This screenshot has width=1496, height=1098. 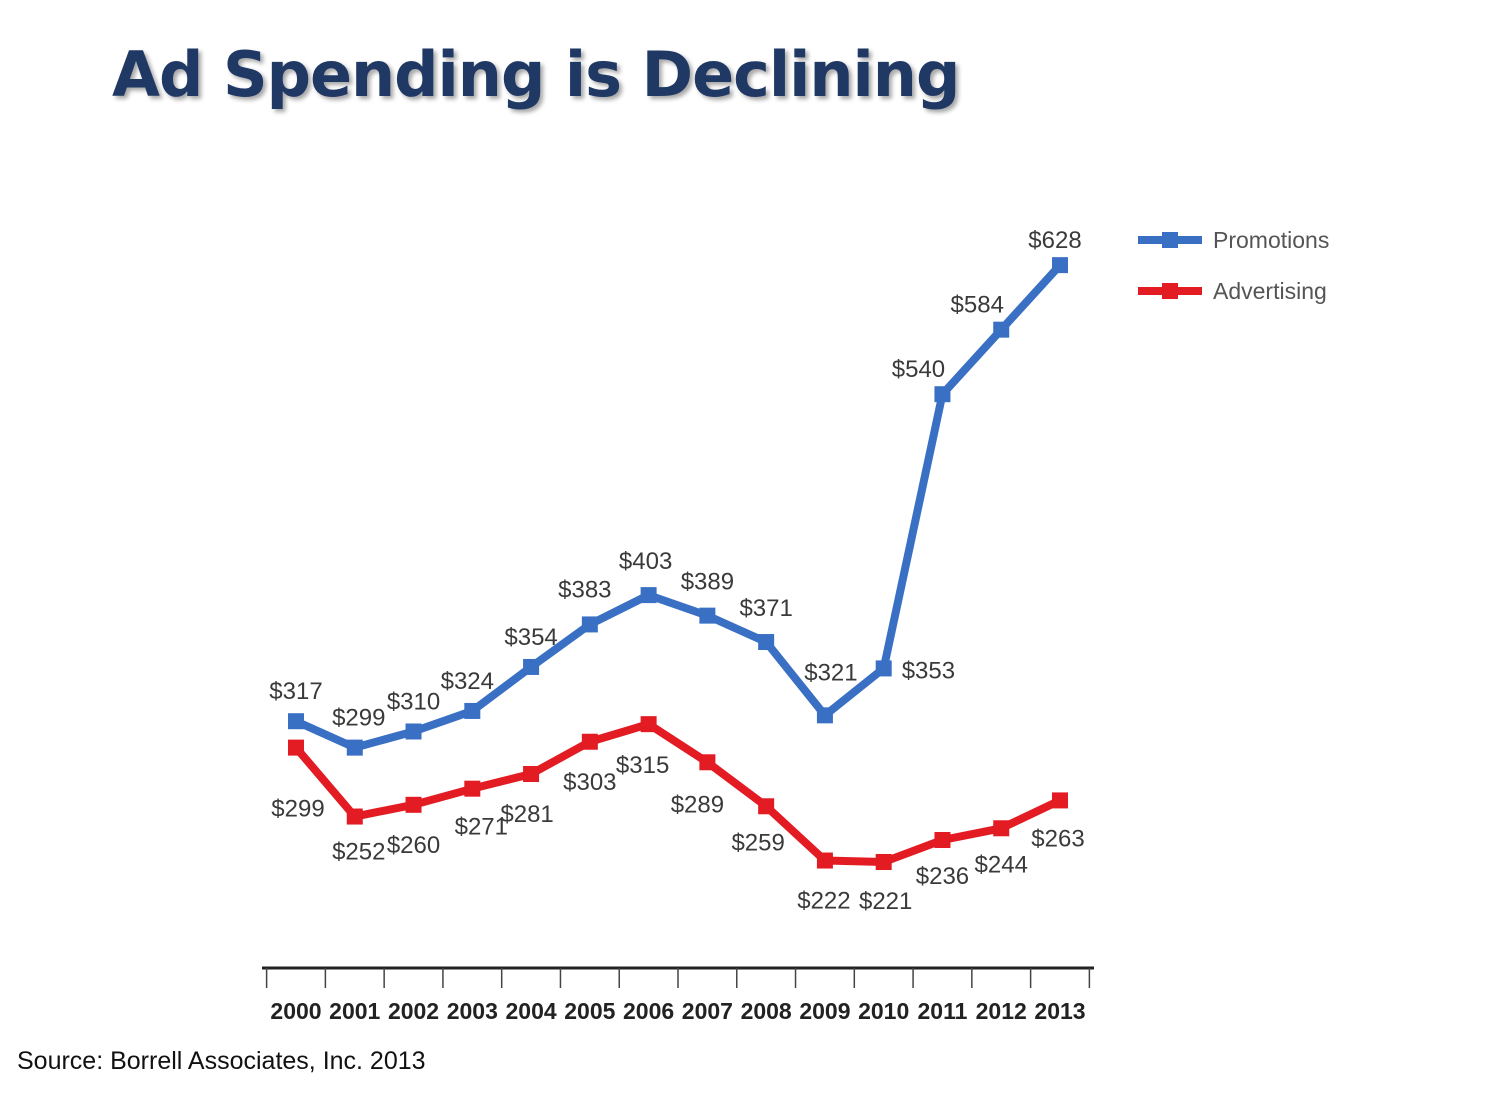 What do you see at coordinates (221, 1061) in the screenshot?
I see `source-note: Source: Borrell Associates, Inc. 2013` at bounding box center [221, 1061].